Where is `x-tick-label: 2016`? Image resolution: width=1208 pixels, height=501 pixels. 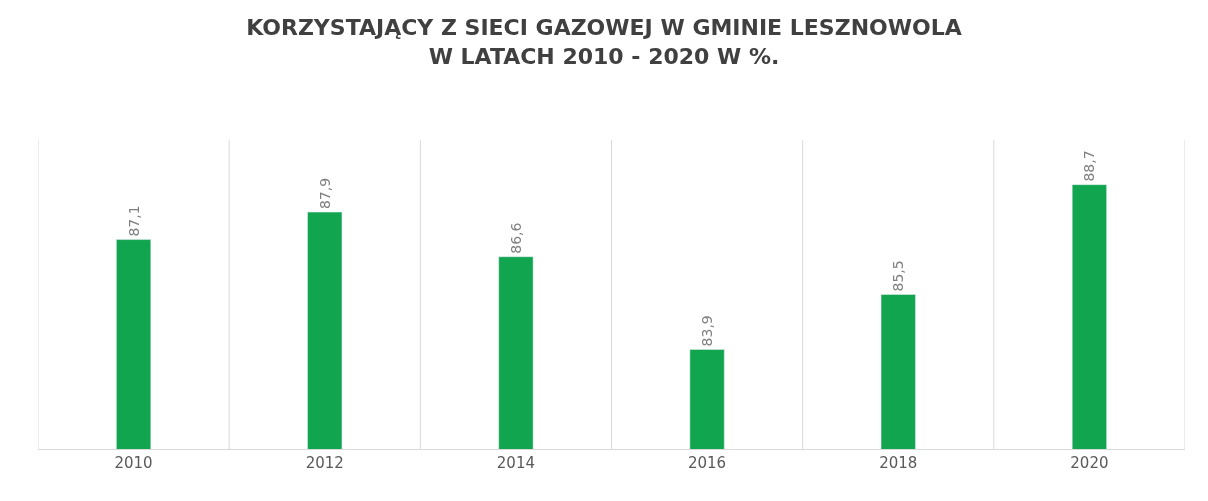 x-tick-label: 2016 is located at coordinates (707, 463).